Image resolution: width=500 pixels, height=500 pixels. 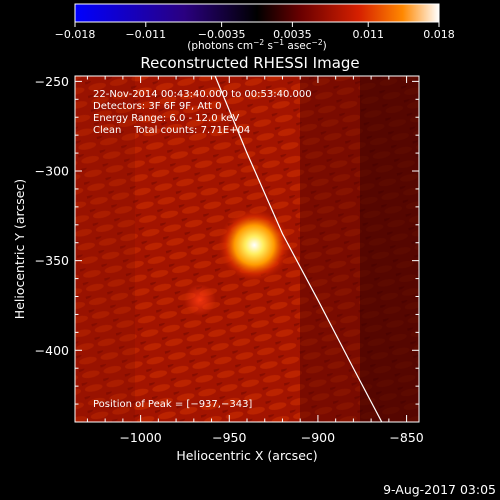 What do you see at coordinates (229, 437) in the screenshot?
I see `x-tick-label: −950` at bounding box center [229, 437].